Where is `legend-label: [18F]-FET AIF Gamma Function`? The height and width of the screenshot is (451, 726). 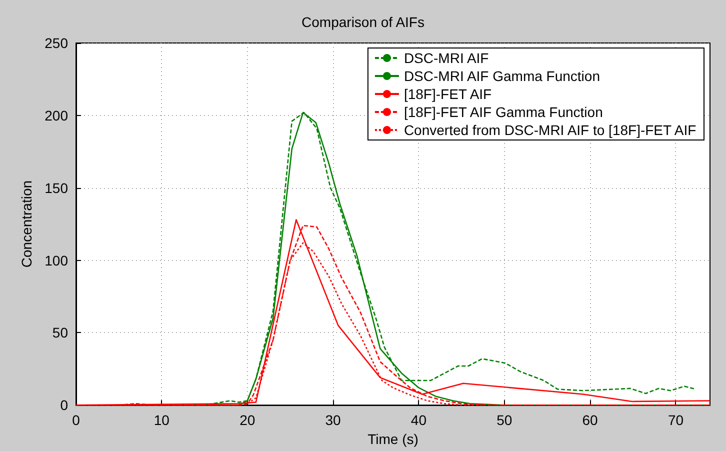 legend-label: [18F]-FET AIF Gamma Function is located at coordinates (503, 112).